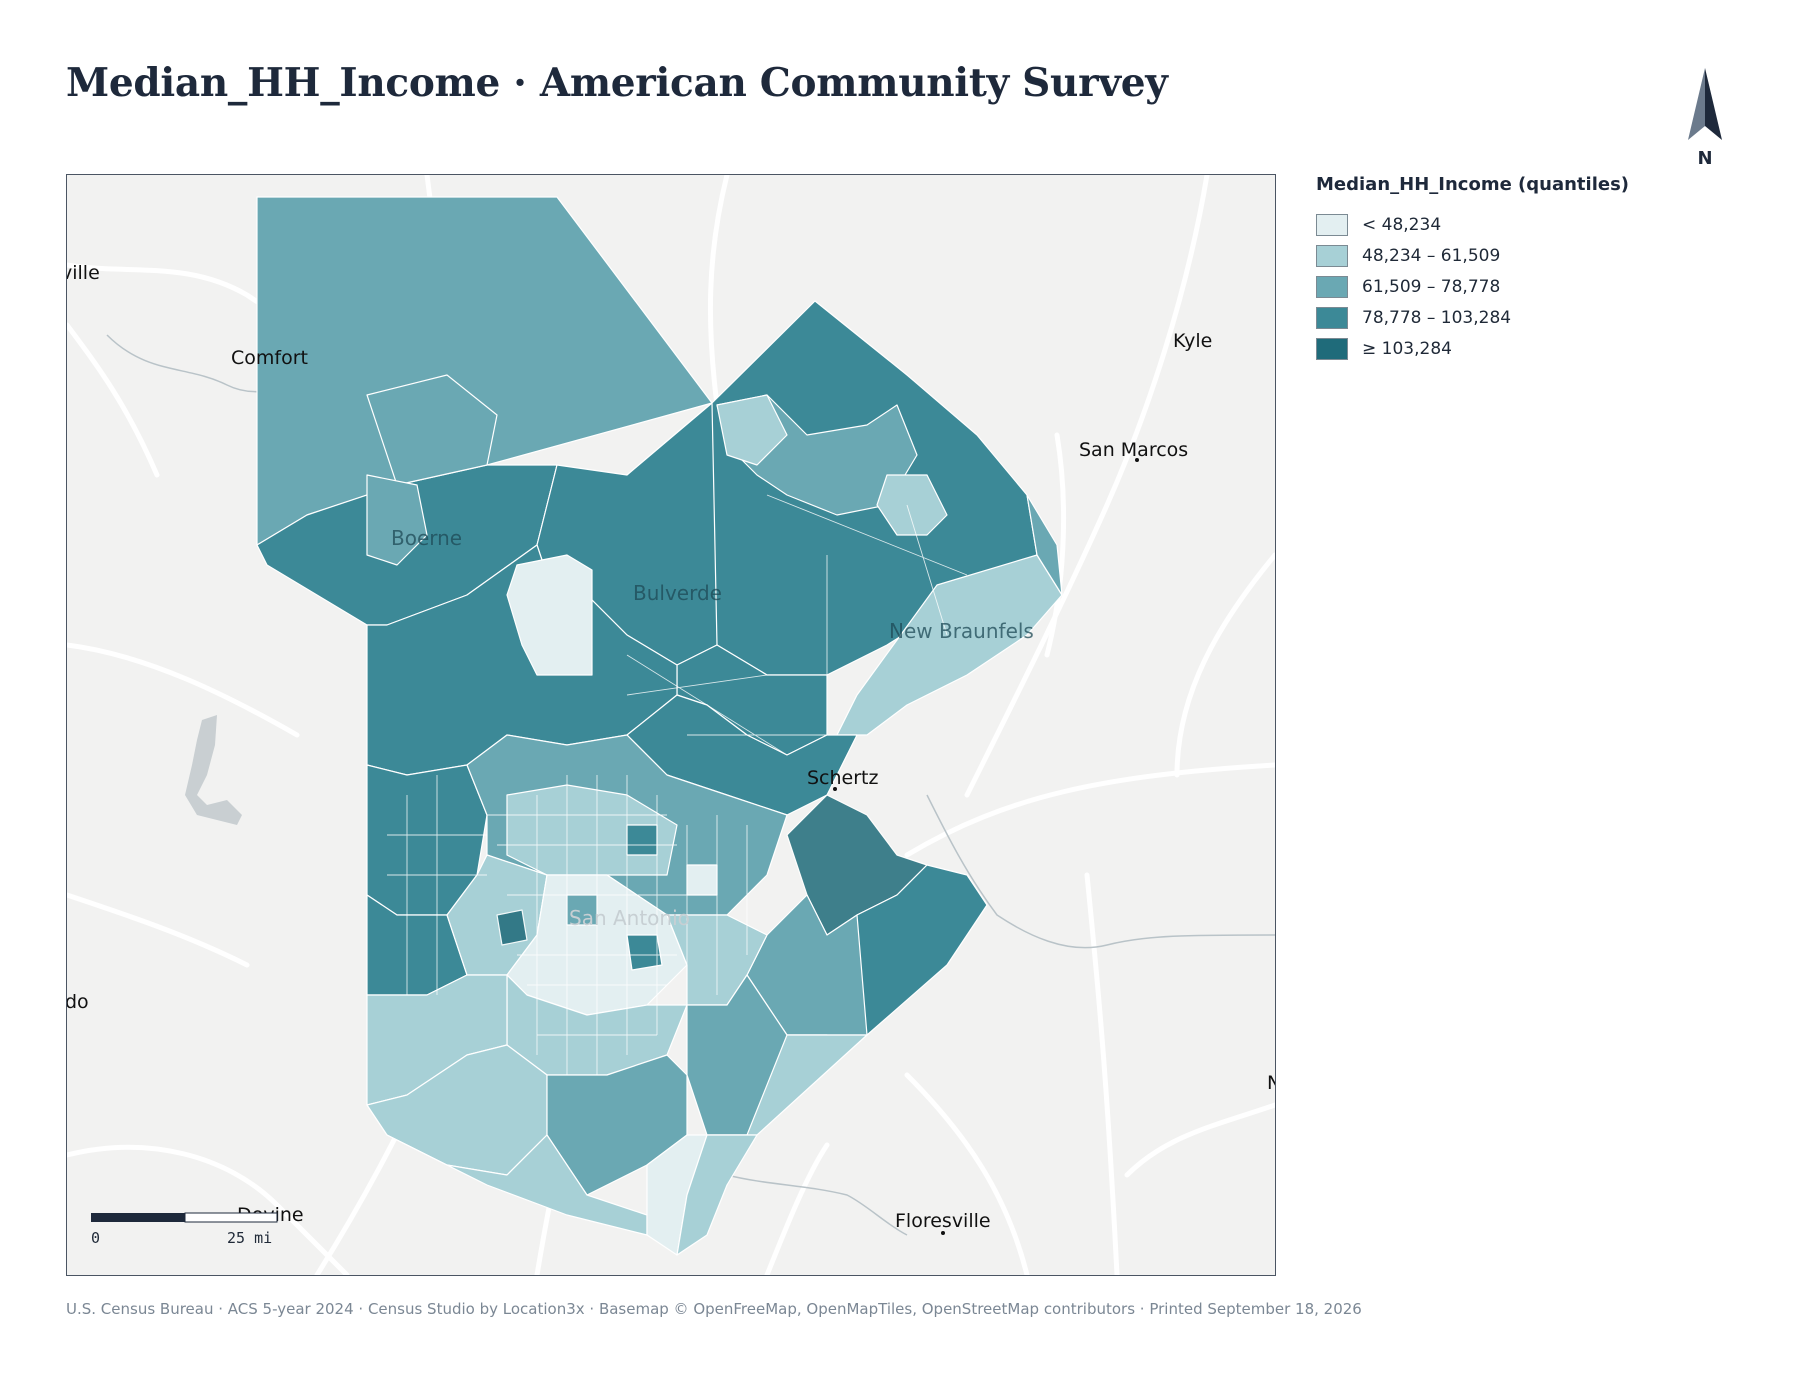 This screenshot has height=1390, width=1800. I want to click on legend-item: 78,778 – 103,284, so click(1472, 317).